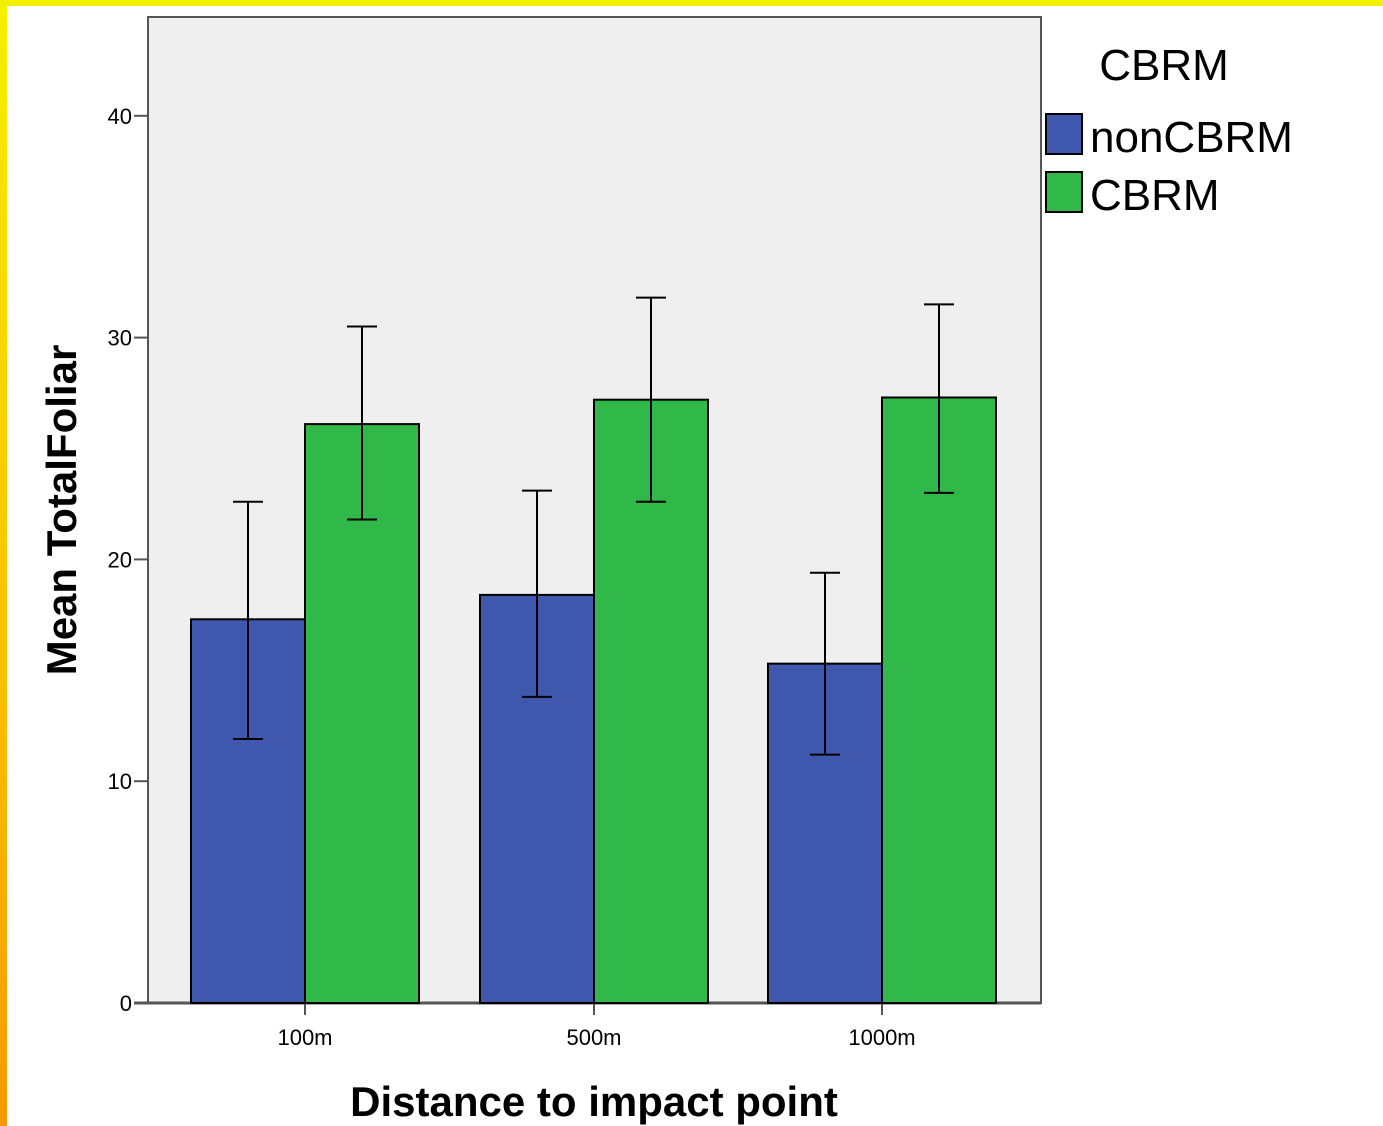 The width and height of the screenshot is (1383, 1126). Describe the element at coordinates (537, 593) in the screenshot. I see `error-bar-nonCBRM-500m` at that location.